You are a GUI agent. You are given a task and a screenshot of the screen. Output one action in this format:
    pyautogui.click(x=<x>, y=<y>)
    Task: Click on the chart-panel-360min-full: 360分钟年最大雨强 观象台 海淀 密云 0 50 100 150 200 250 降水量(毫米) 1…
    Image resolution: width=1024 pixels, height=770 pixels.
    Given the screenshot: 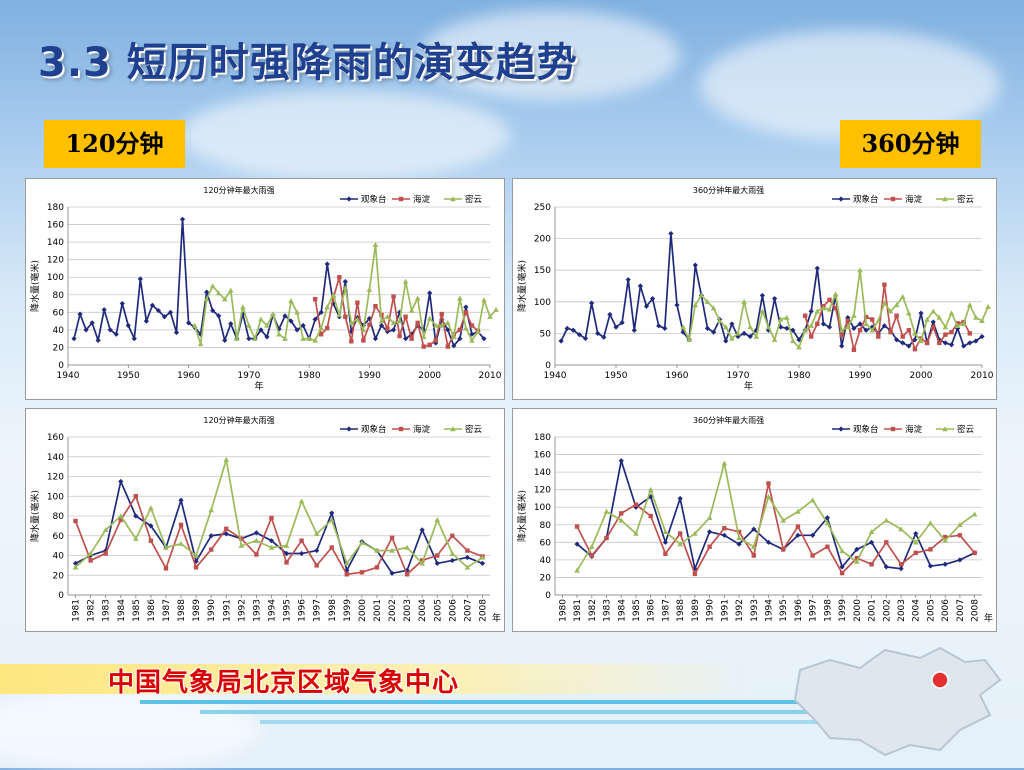 What is the action you would take?
    pyautogui.click(x=754, y=289)
    